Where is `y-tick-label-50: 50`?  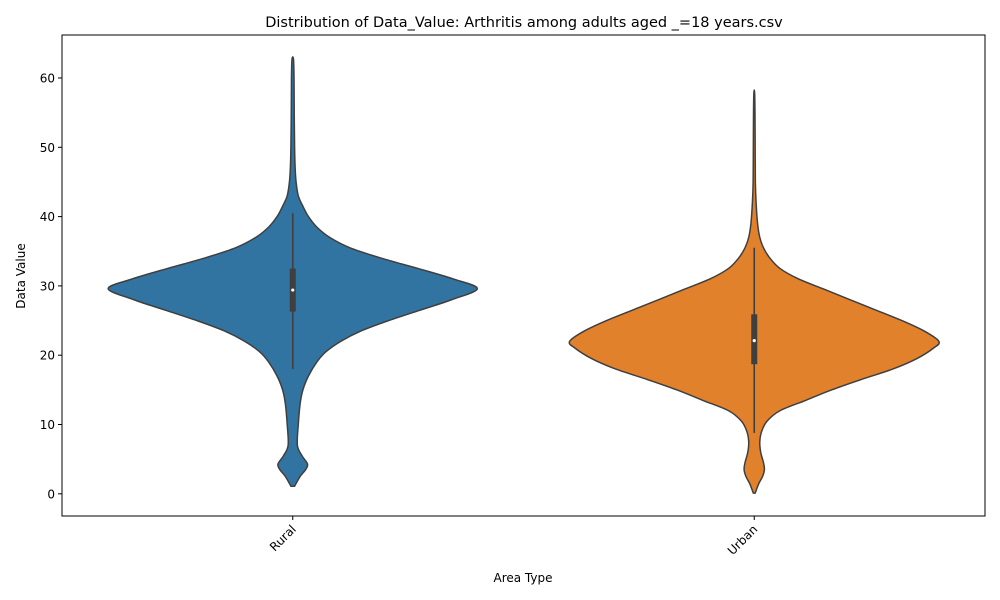
y-tick-label-50: 50 is located at coordinates (47, 148).